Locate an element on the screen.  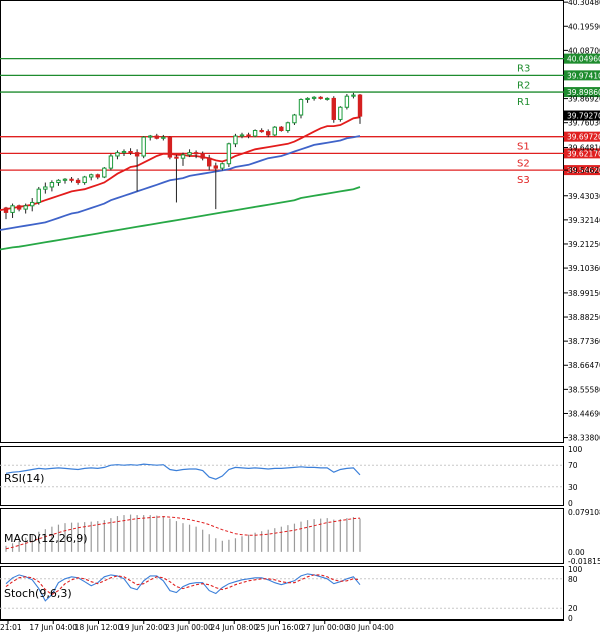
rsi-tick-label: 70 is located at coordinates (573, 465).